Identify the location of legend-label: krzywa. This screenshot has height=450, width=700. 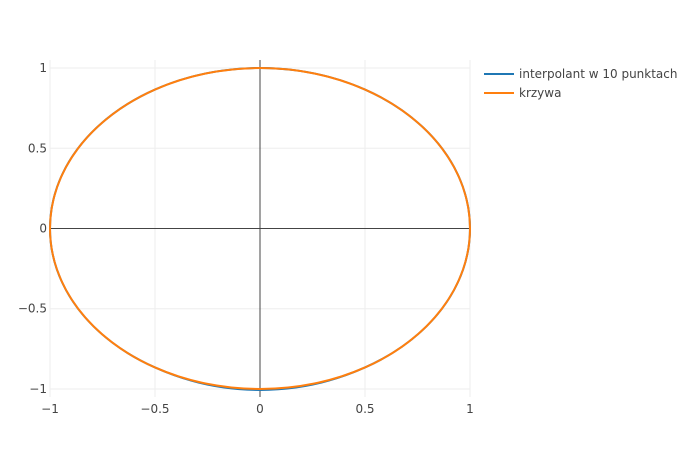
(540, 93).